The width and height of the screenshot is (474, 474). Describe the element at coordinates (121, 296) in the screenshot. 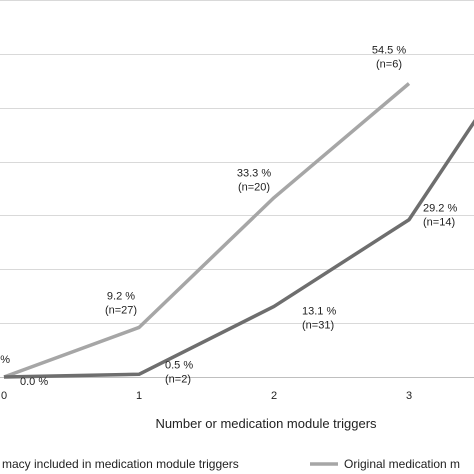

I see `data-label: 9.2 %` at that location.